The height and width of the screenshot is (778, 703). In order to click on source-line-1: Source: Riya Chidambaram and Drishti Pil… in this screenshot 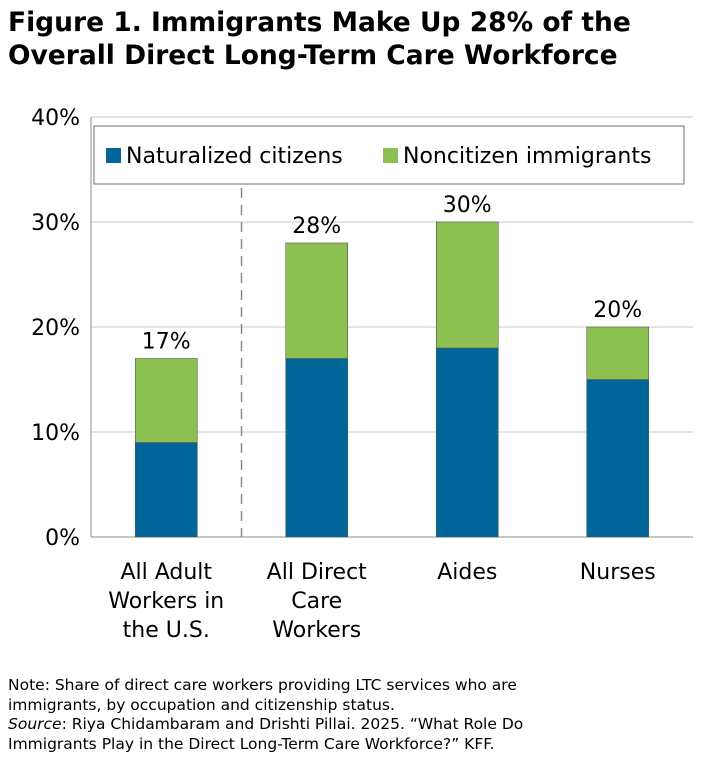, I will do `click(353, 725)`.